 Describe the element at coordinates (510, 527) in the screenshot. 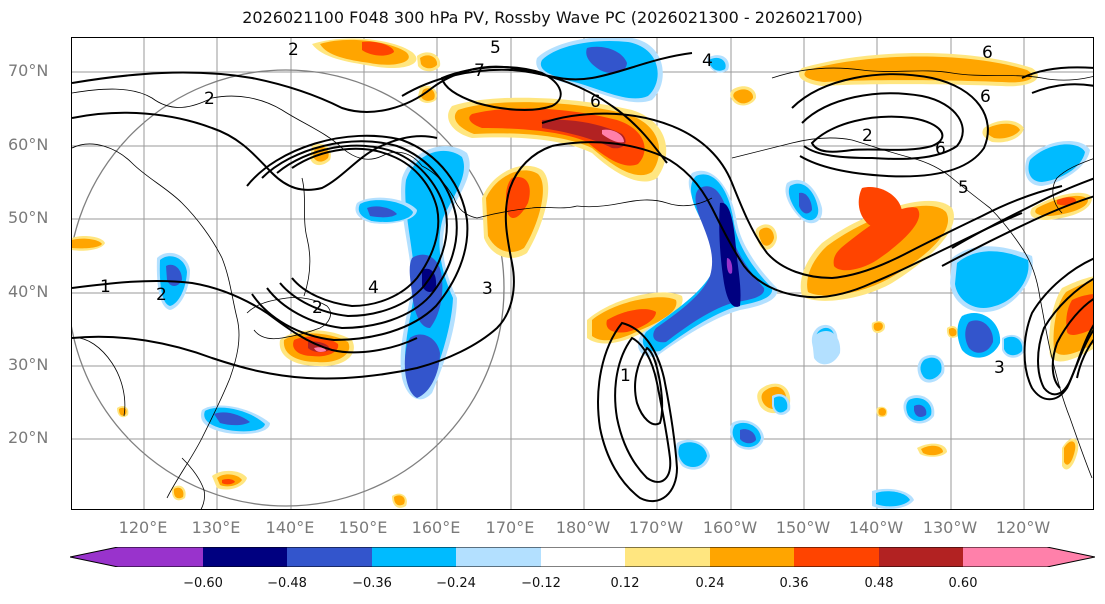

I see `lon-label-170e: 170°E` at that location.